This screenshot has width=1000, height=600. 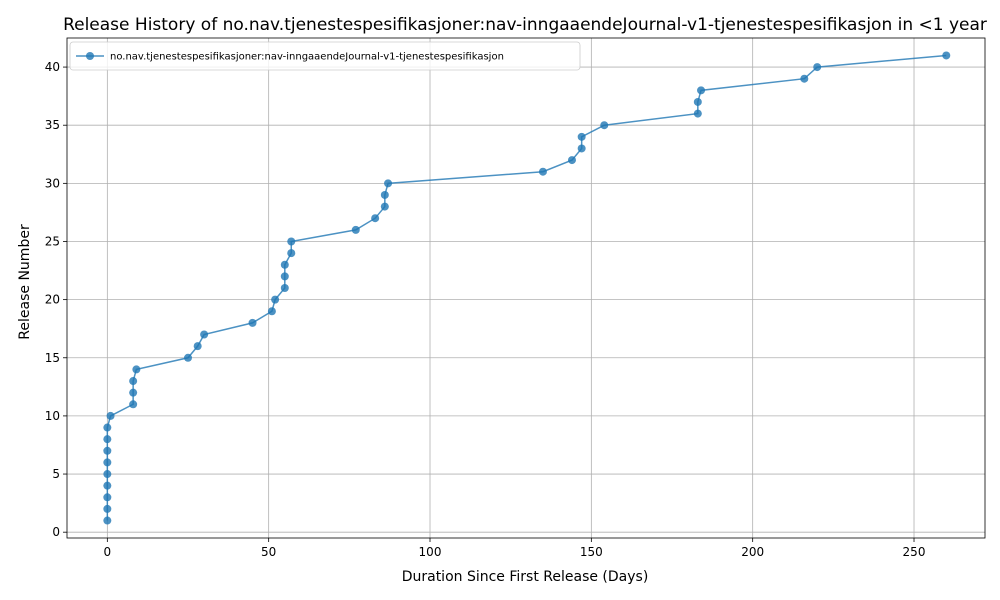 I want to click on y-tick-label: 0, so click(x=56, y=532).